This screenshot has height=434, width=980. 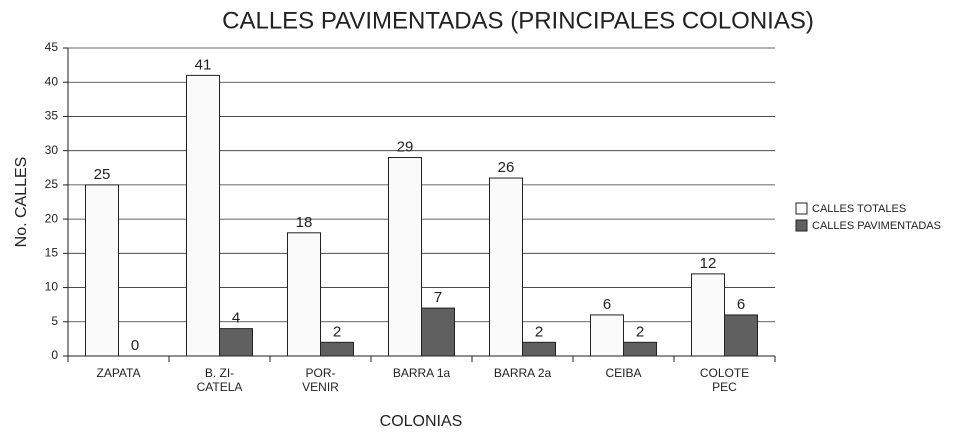 I want to click on y-tick-label: 5, so click(x=54, y=321).